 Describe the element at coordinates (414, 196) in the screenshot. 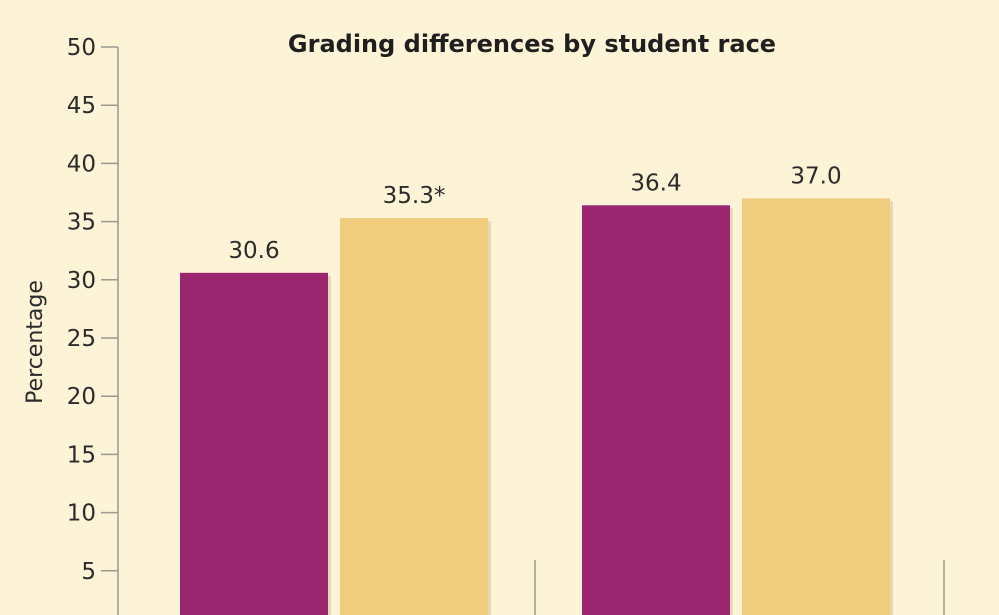

I see `bar-value-label: 35.3*` at that location.